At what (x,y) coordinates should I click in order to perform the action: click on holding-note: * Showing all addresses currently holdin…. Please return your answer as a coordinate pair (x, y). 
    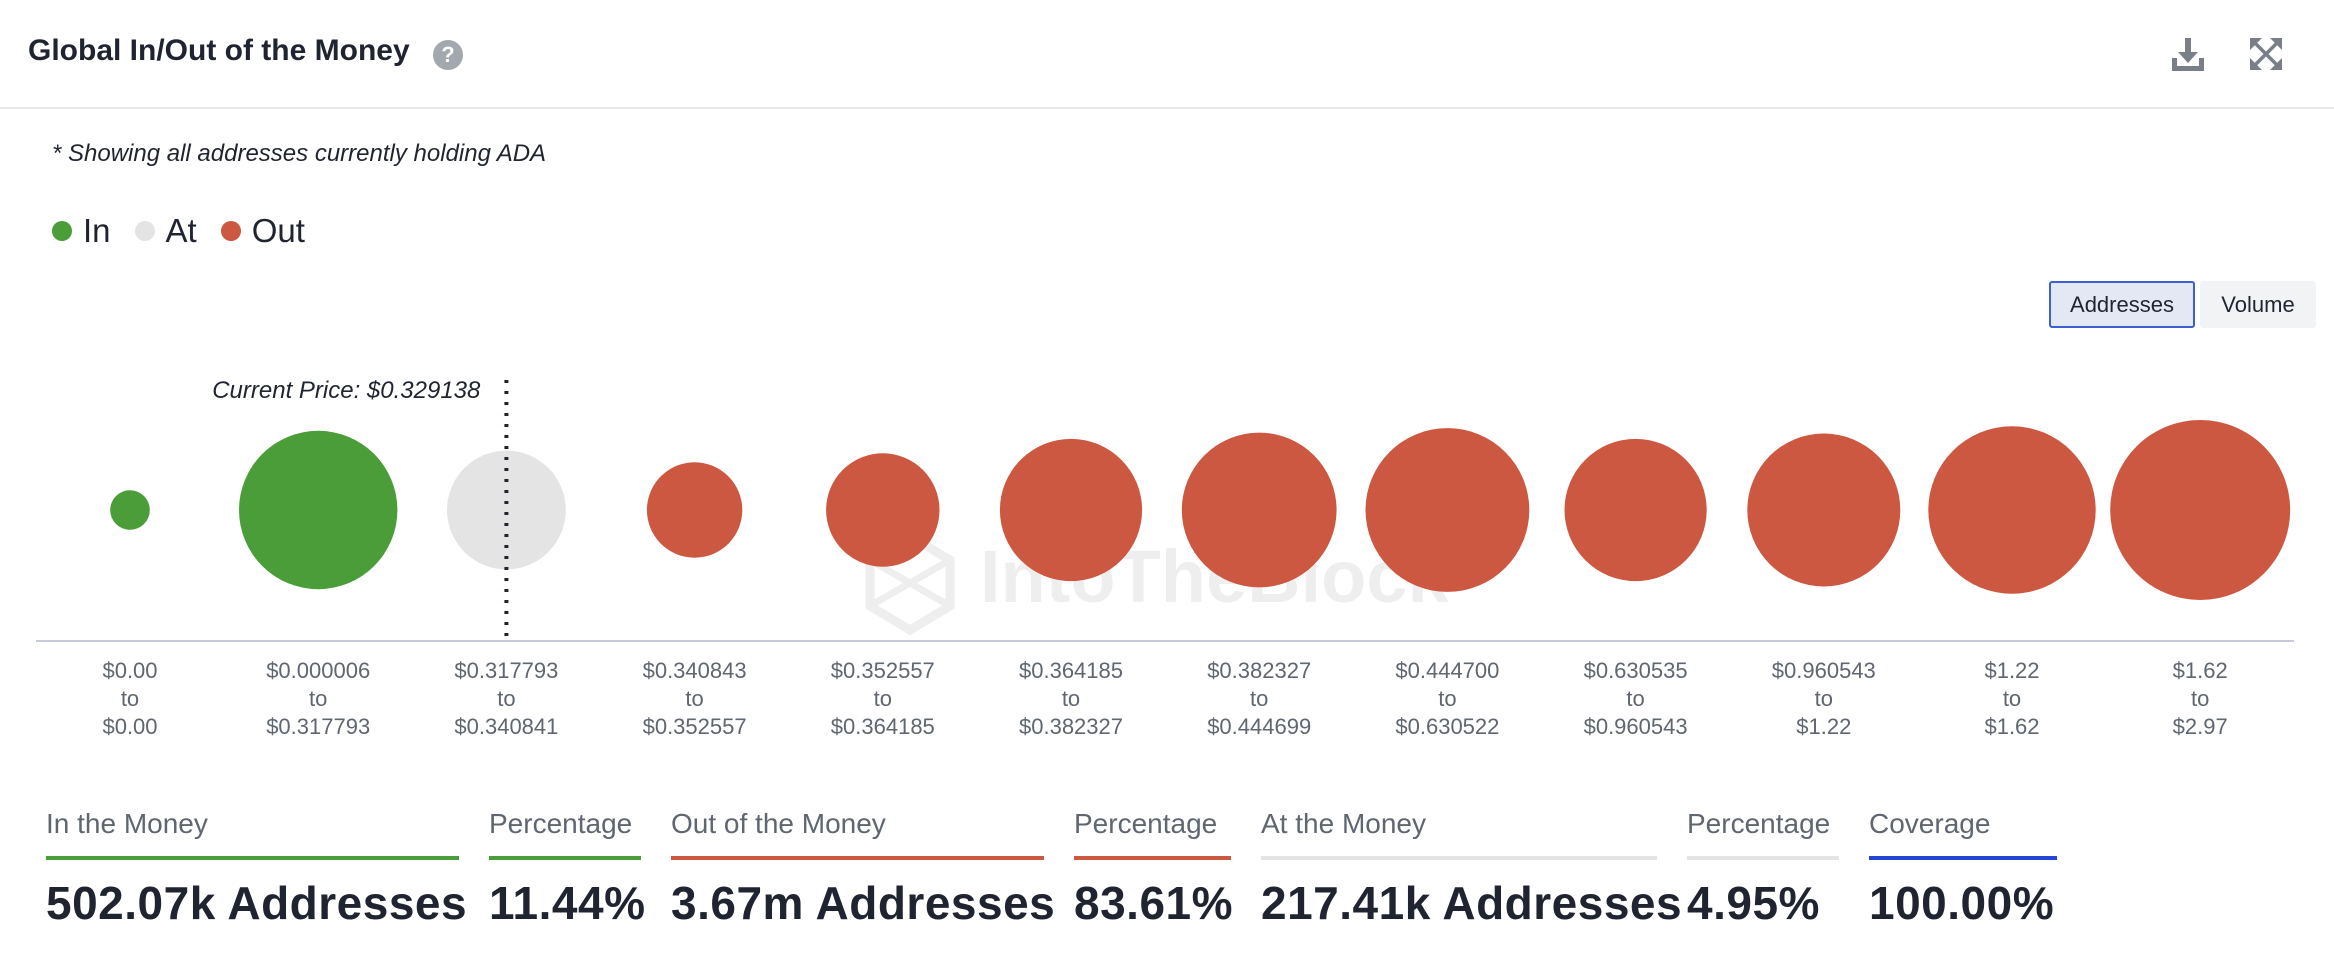
    Looking at the image, I should click on (299, 153).